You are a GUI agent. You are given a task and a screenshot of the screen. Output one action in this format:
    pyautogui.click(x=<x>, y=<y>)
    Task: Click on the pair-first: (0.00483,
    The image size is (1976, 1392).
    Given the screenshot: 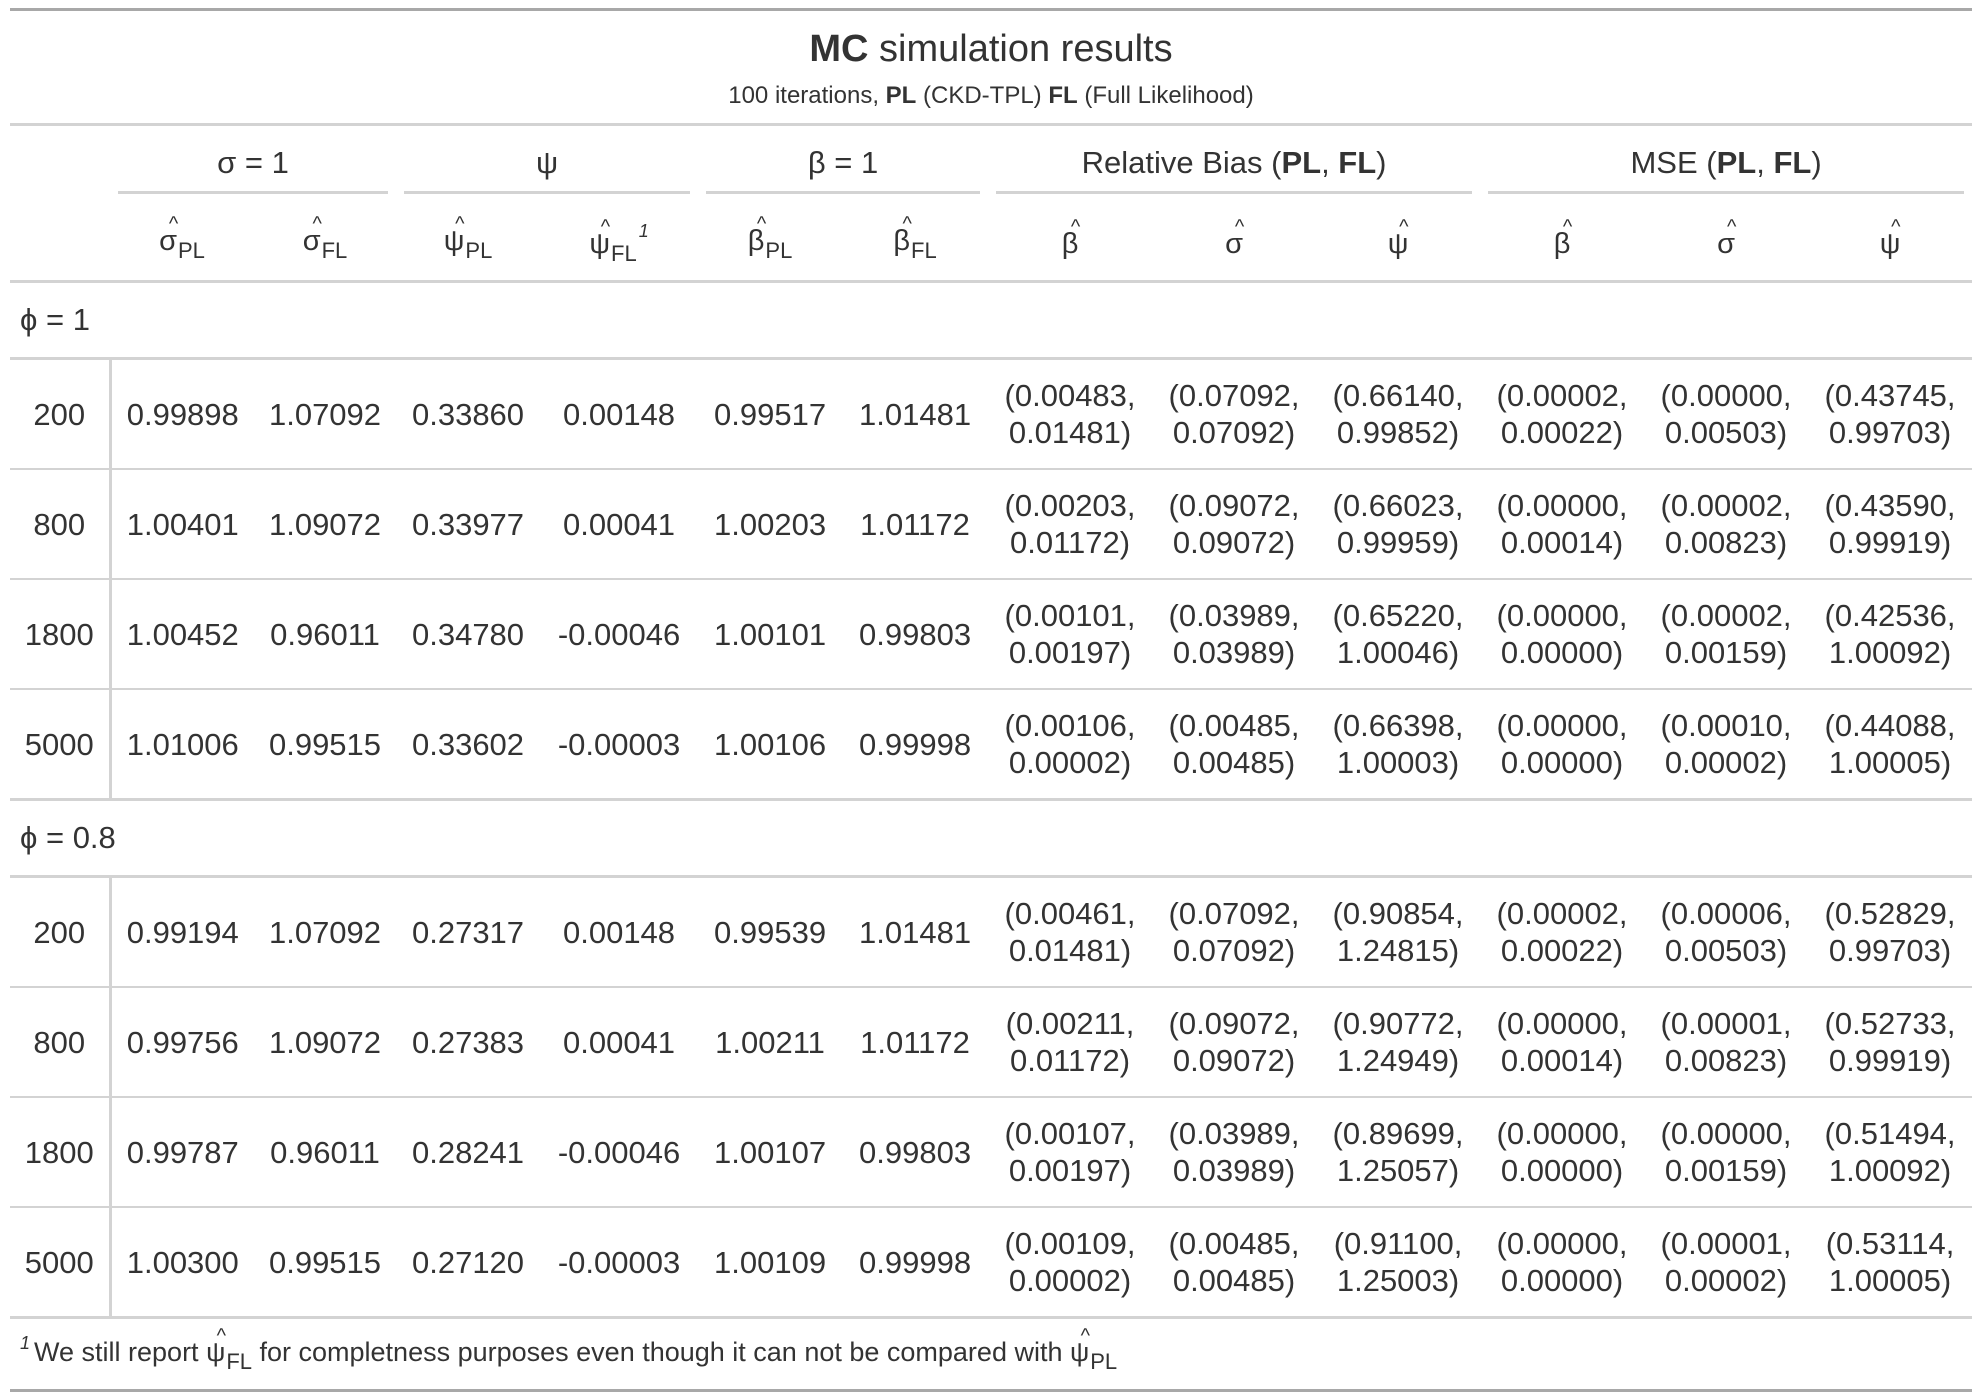 What is the action you would take?
    pyautogui.click(x=1070, y=395)
    